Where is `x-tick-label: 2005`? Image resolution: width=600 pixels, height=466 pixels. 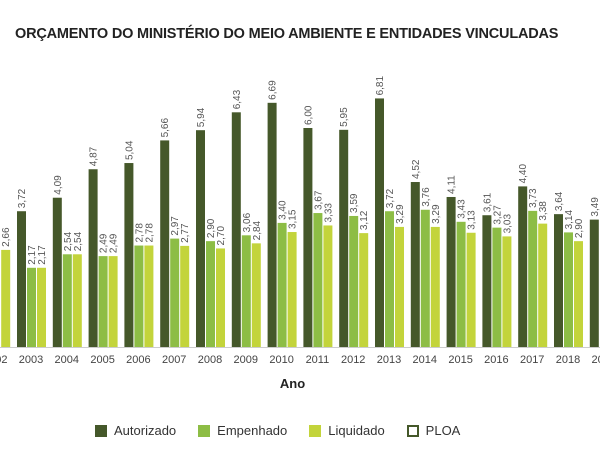 x-tick-label: 2005 is located at coordinates (102, 360).